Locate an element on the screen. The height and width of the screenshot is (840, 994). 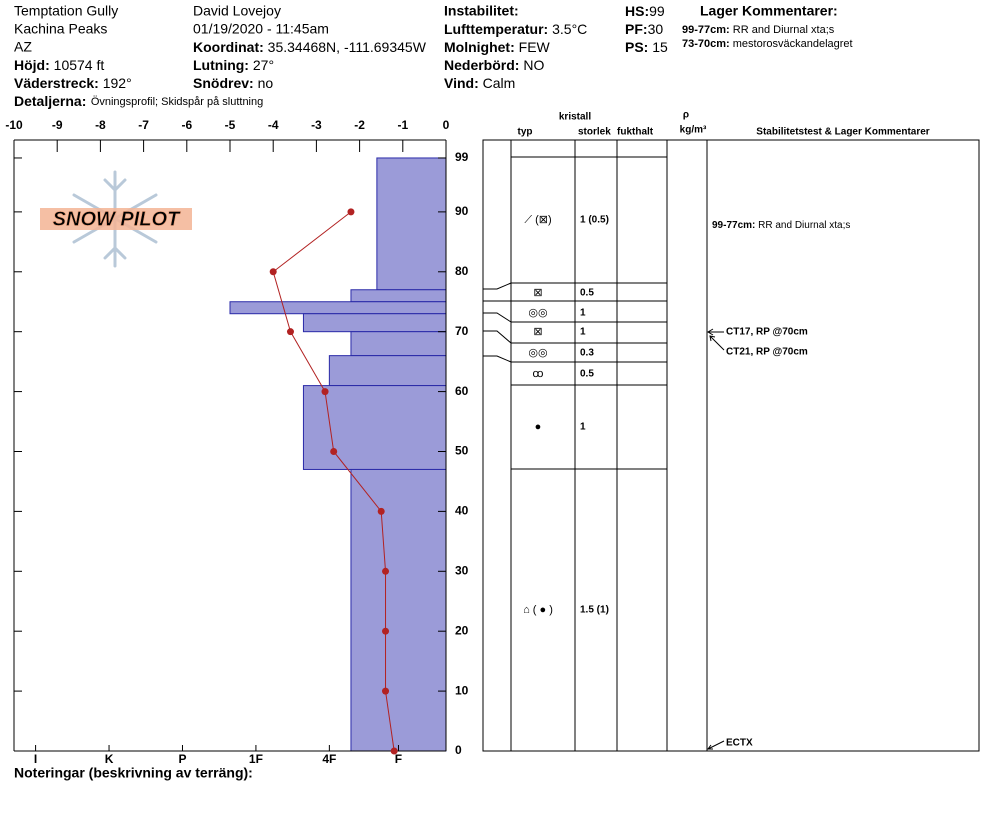
y-tick-label: 0 is located at coordinates (458, 750).